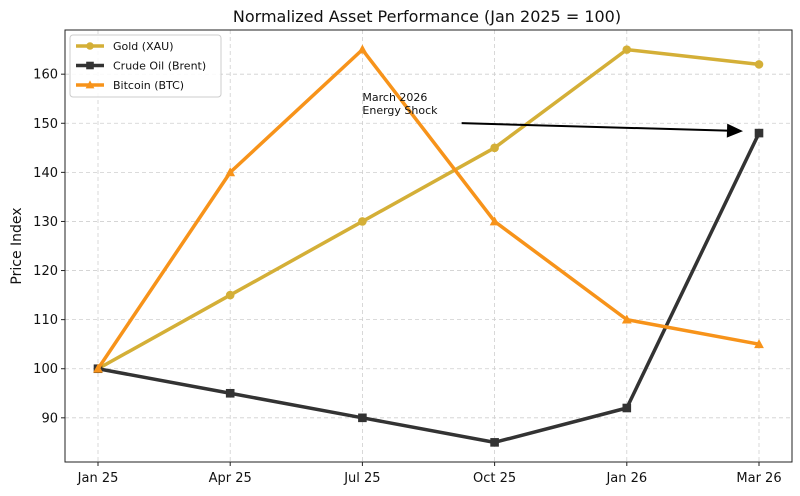 The height and width of the screenshot is (496, 800). What do you see at coordinates (159, 66) in the screenshot?
I see `legend-label: Crude Oil (Brent)` at bounding box center [159, 66].